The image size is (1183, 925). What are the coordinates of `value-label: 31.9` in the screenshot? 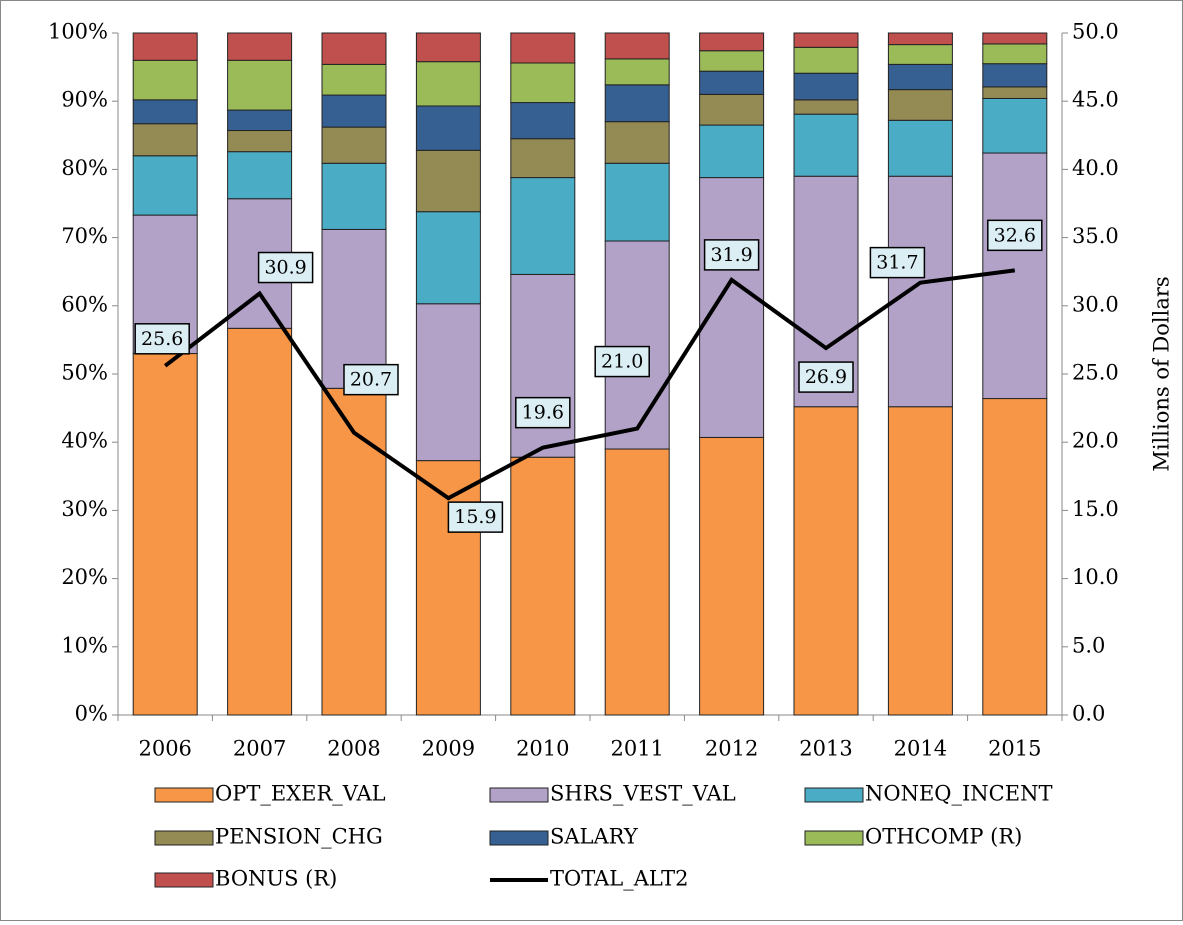 It's located at (731, 255).